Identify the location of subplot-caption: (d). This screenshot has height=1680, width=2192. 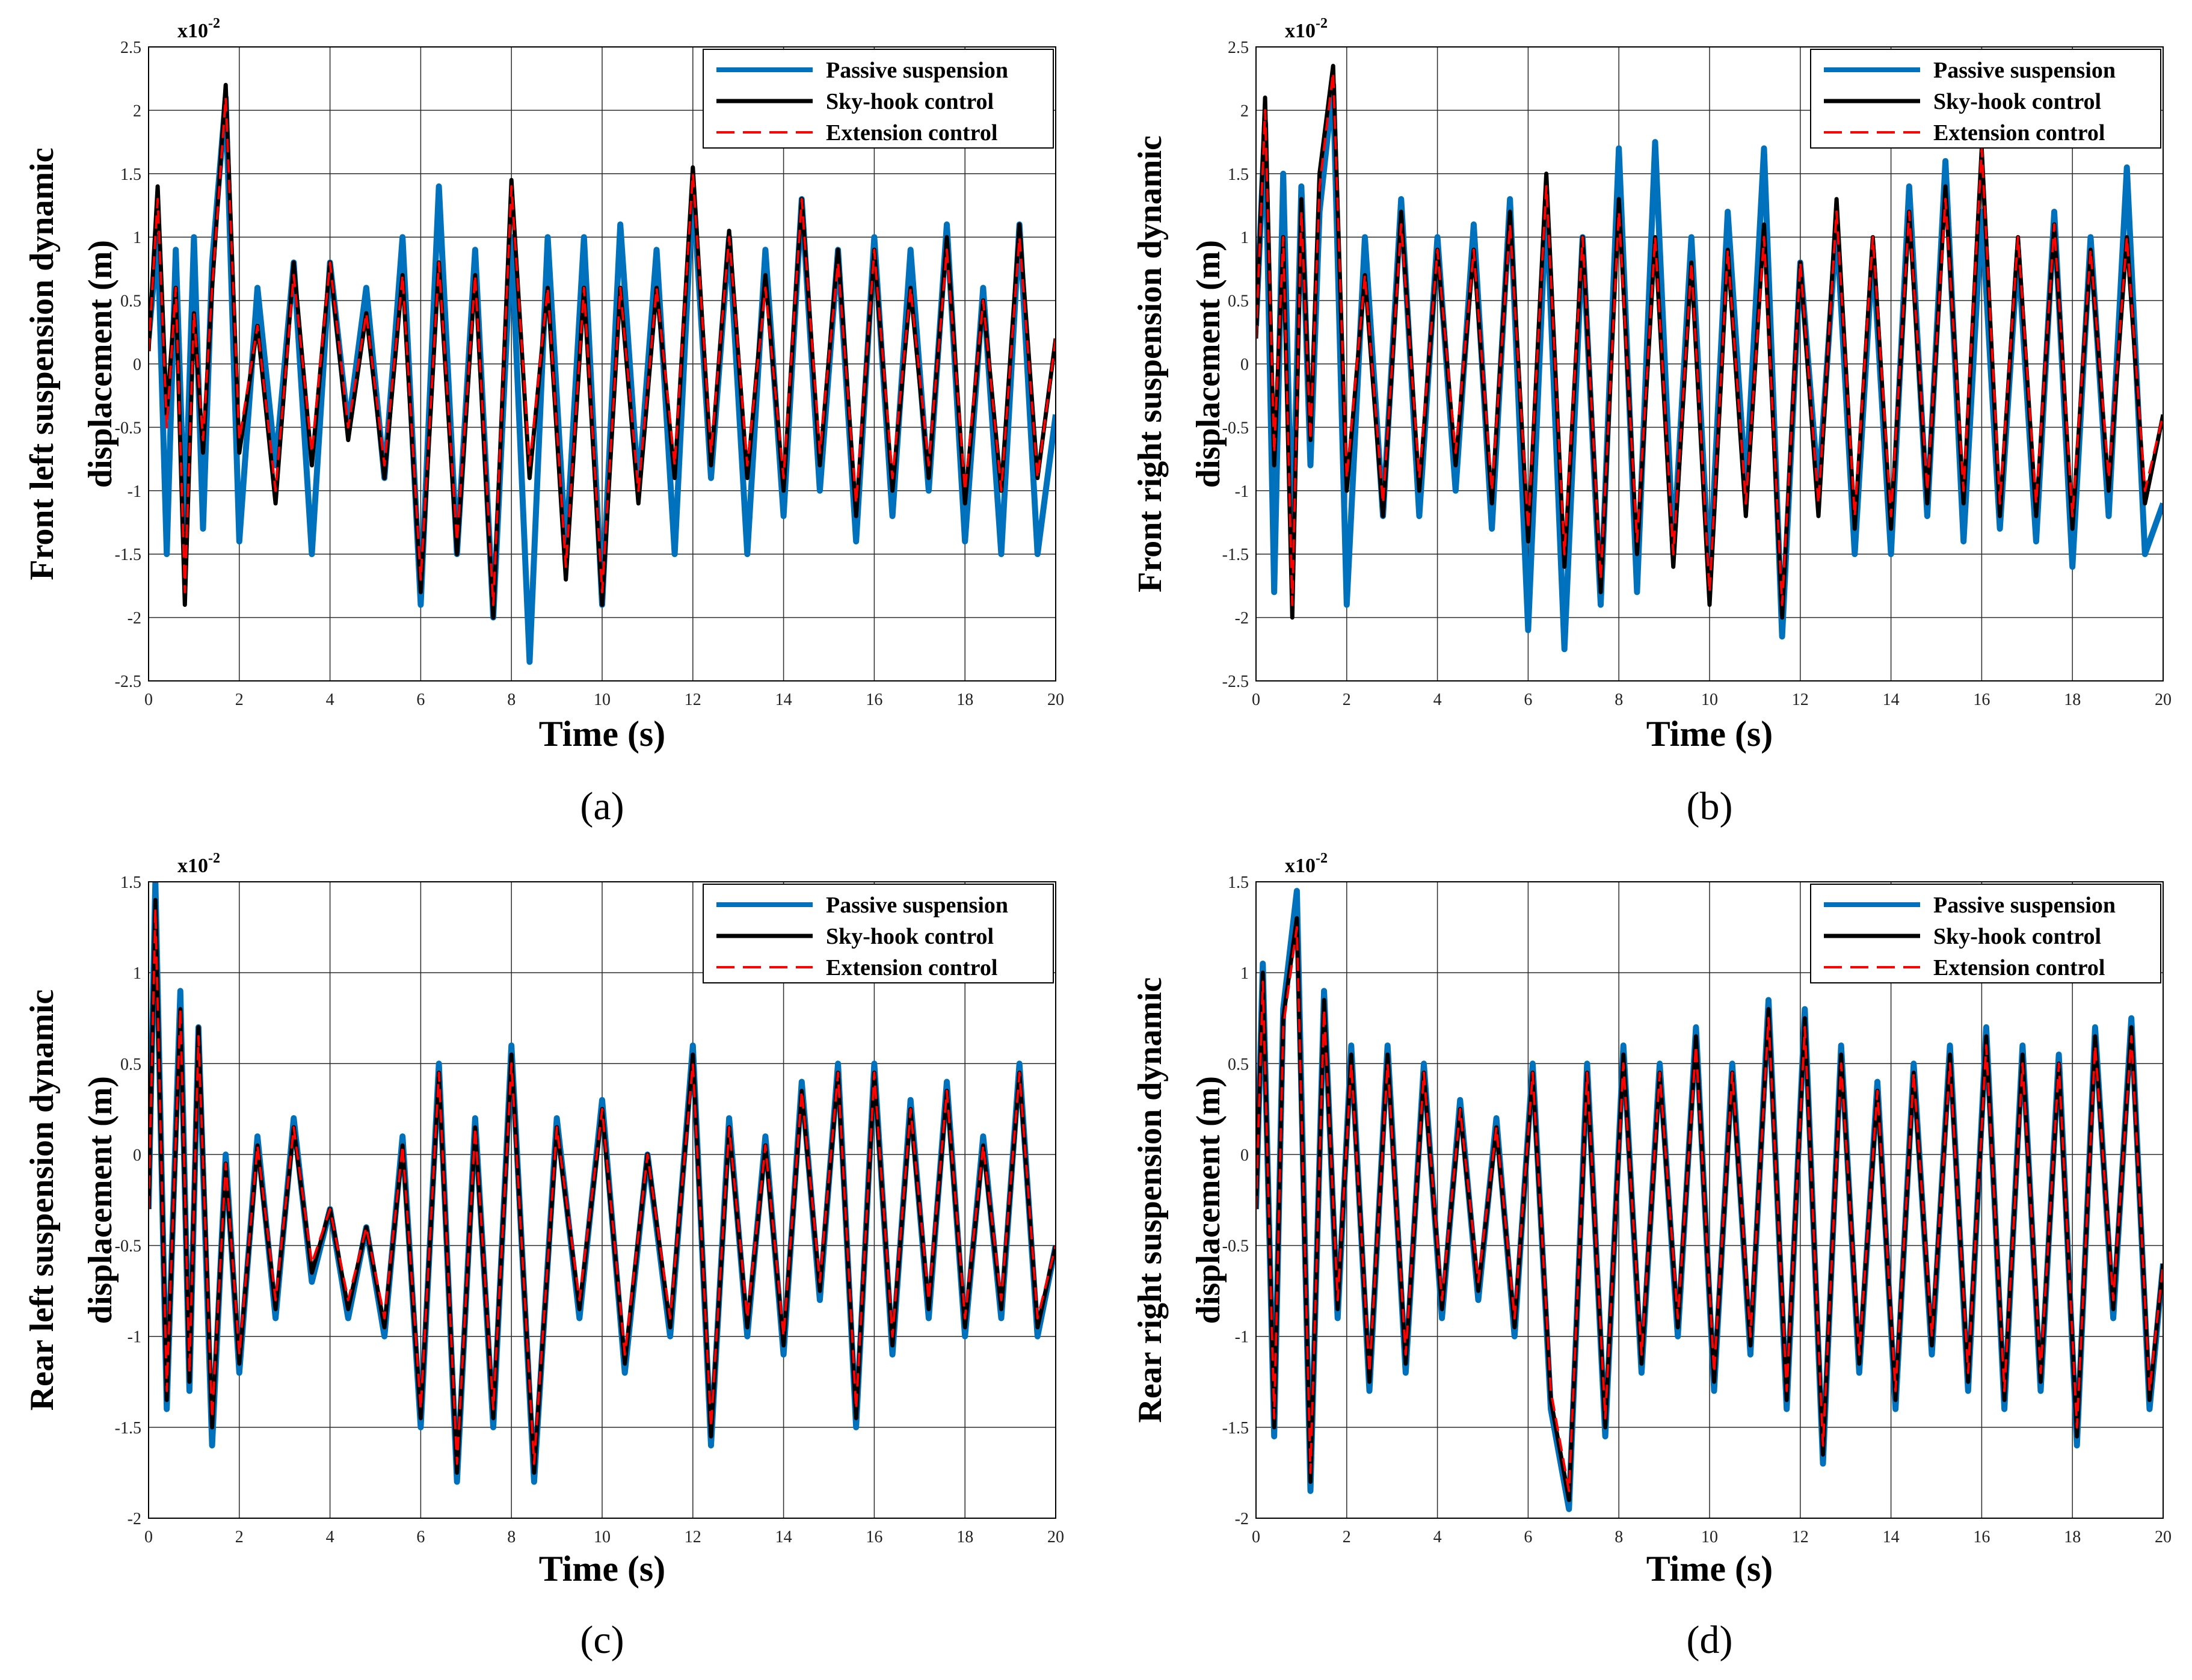
(1710, 1640).